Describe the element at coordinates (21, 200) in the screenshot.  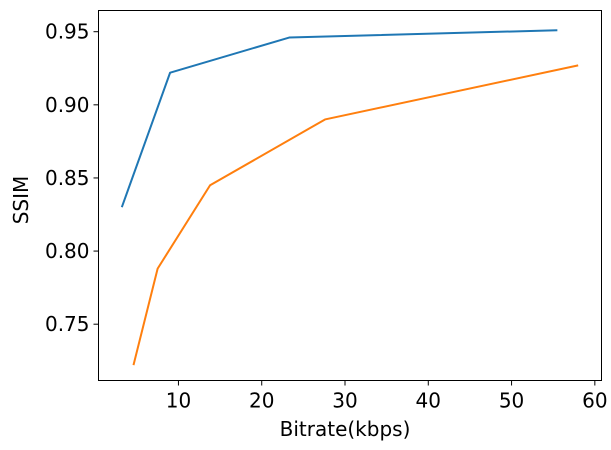
I see `y-axis-label: SSIM` at that location.